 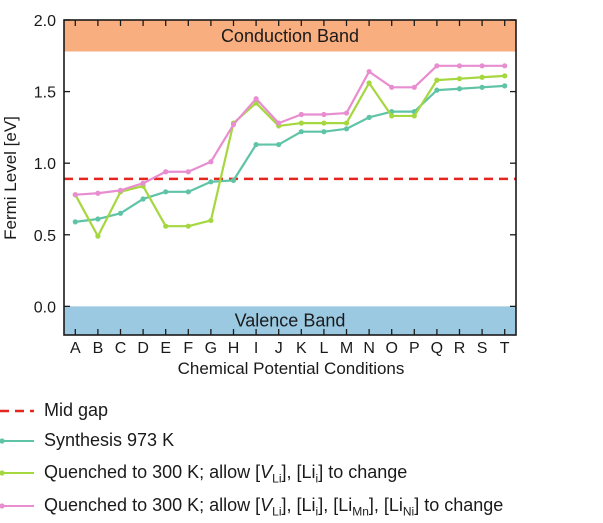 What do you see at coordinates (17, 441) in the screenshot?
I see `legend-swatch-synthesis` at bounding box center [17, 441].